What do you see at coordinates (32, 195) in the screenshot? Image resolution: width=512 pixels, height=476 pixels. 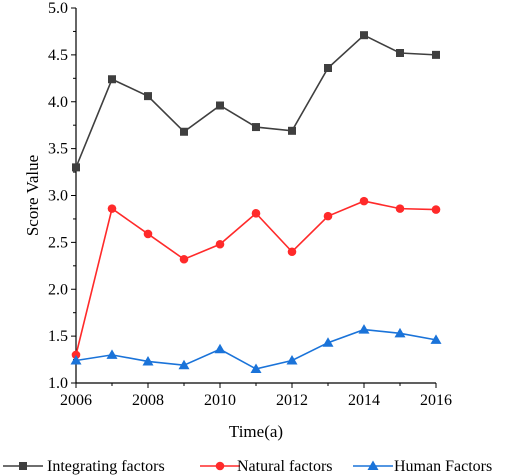 I see `y-axis-title: Score Value` at bounding box center [32, 195].